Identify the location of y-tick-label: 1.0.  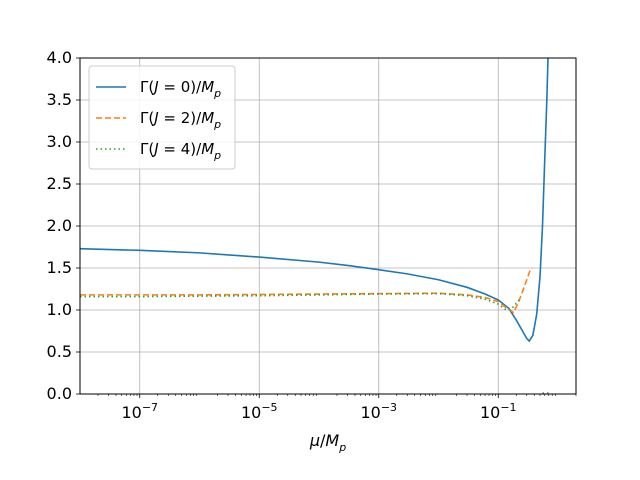
(59, 309).